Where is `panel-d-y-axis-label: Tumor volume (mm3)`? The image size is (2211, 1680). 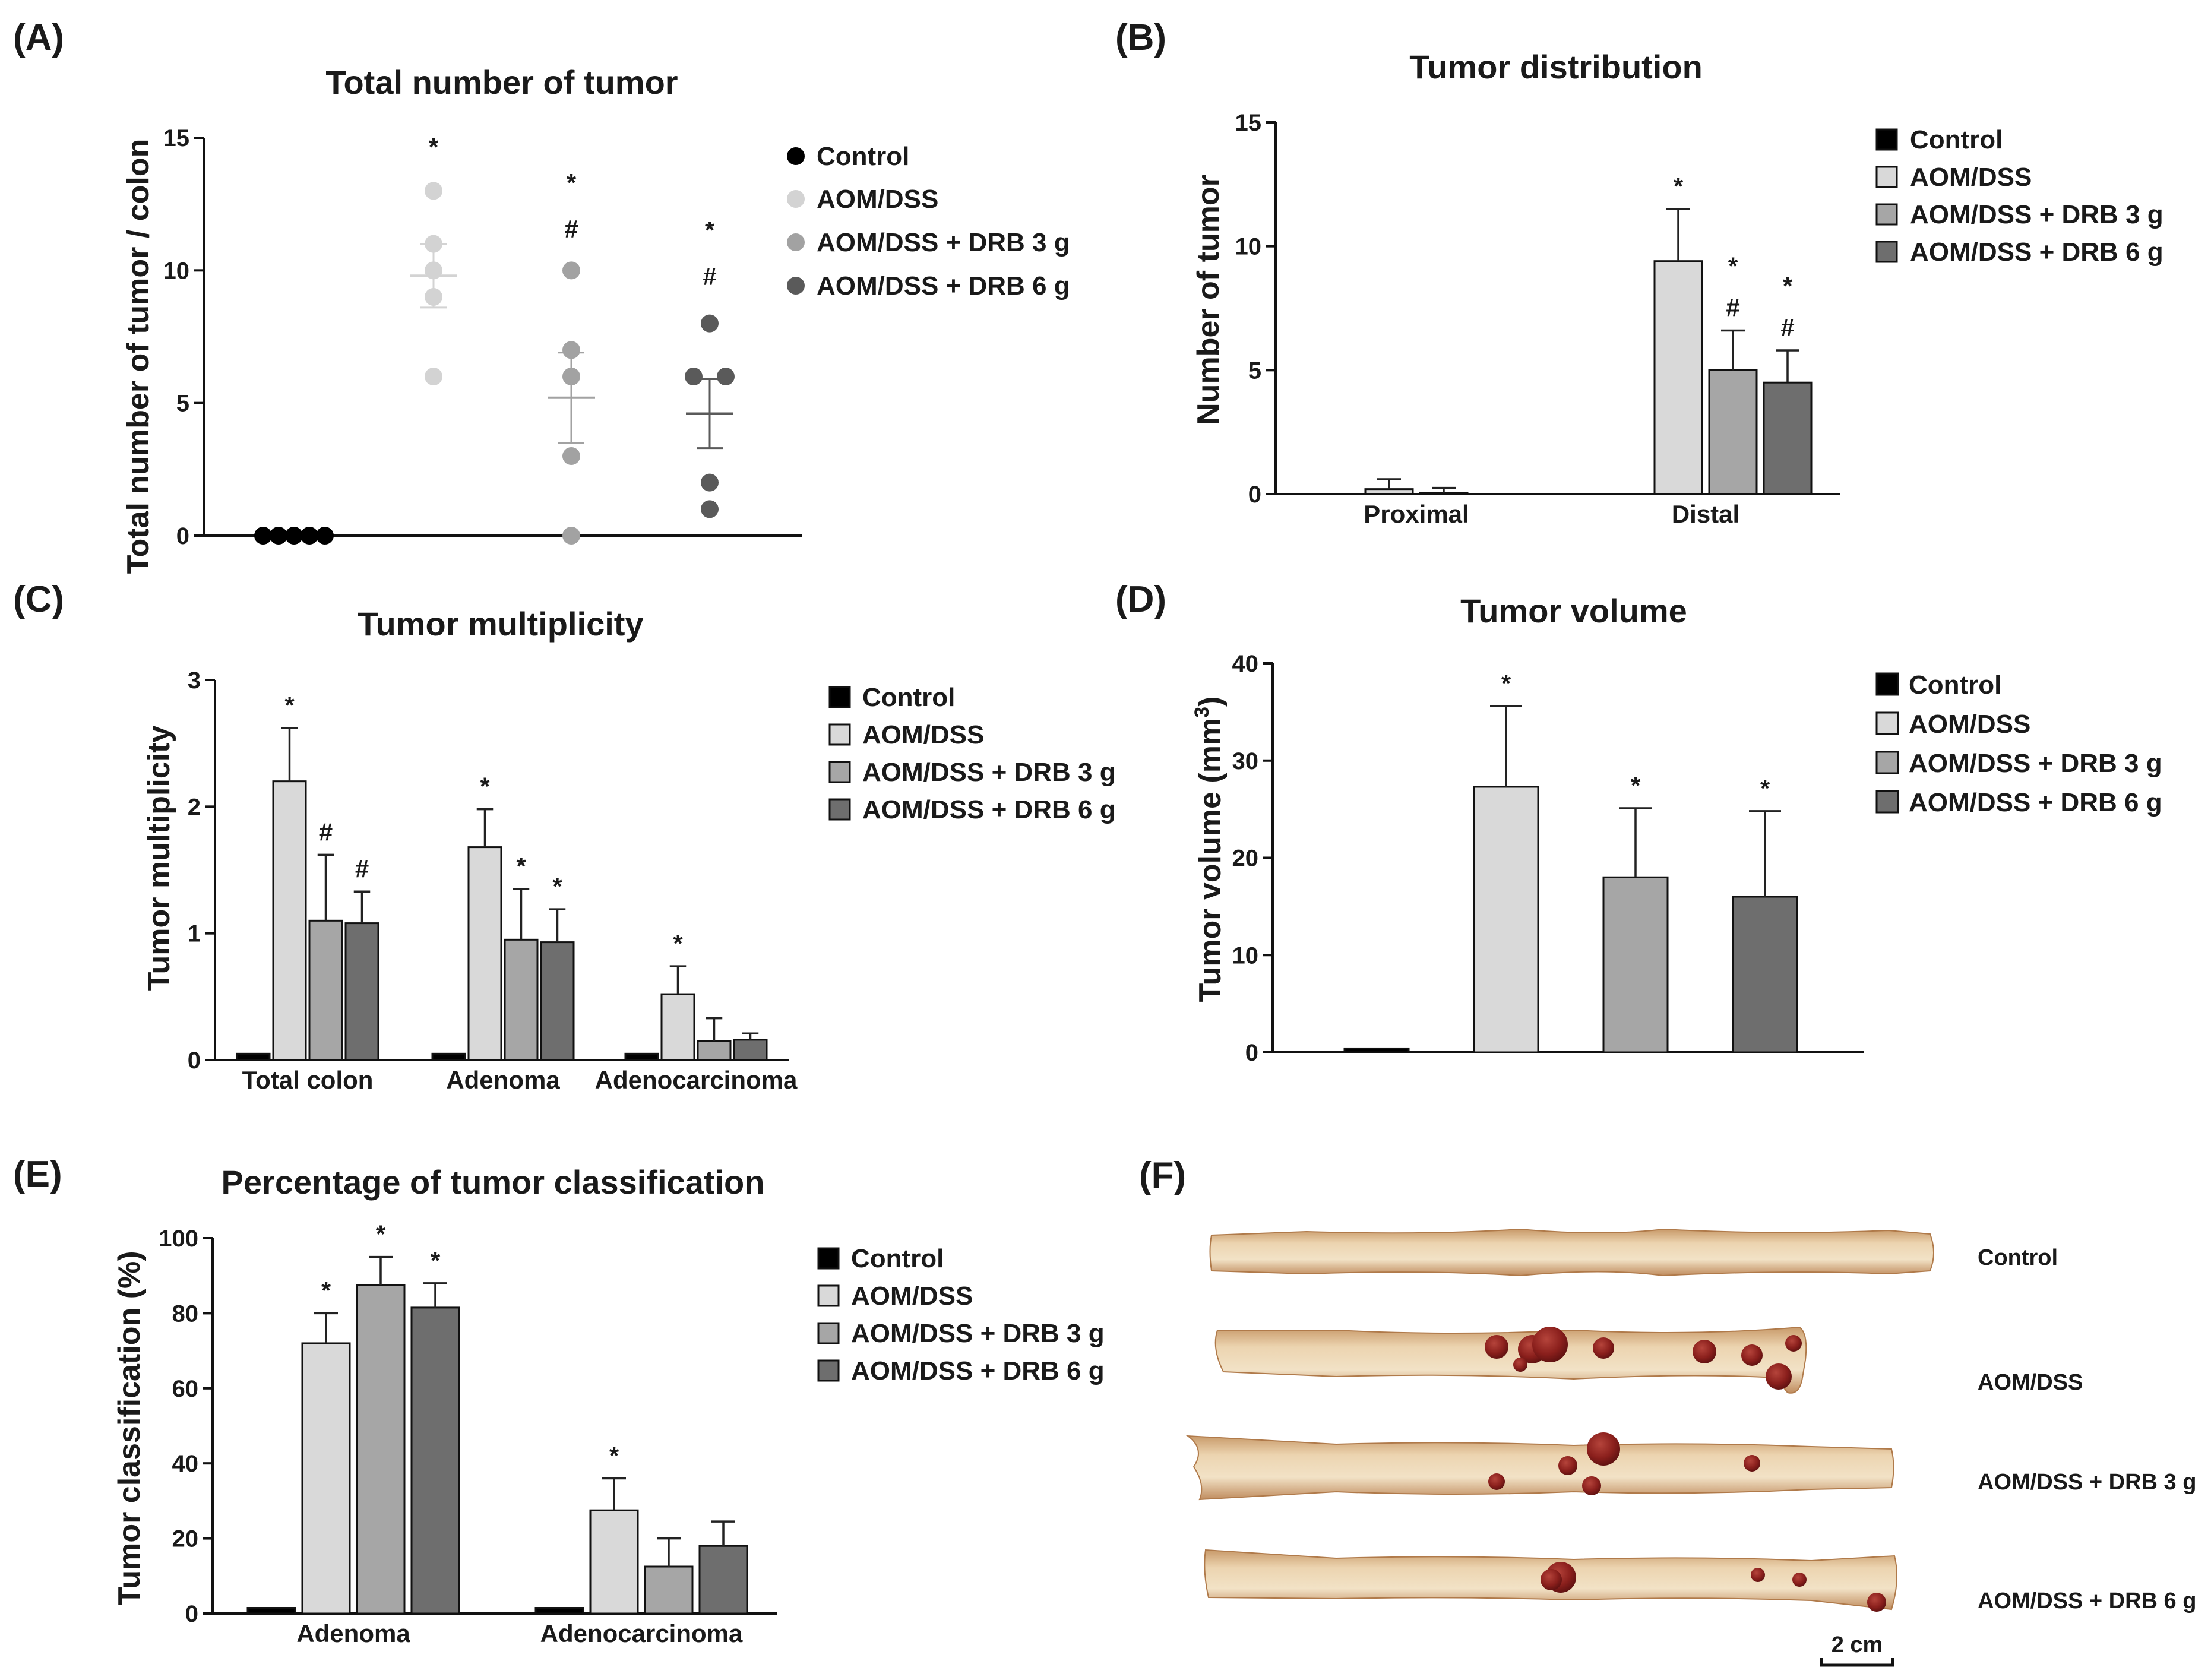 panel-d-y-axis-label: Tumor volume (mm3) is located at coordinates (1209, 849).